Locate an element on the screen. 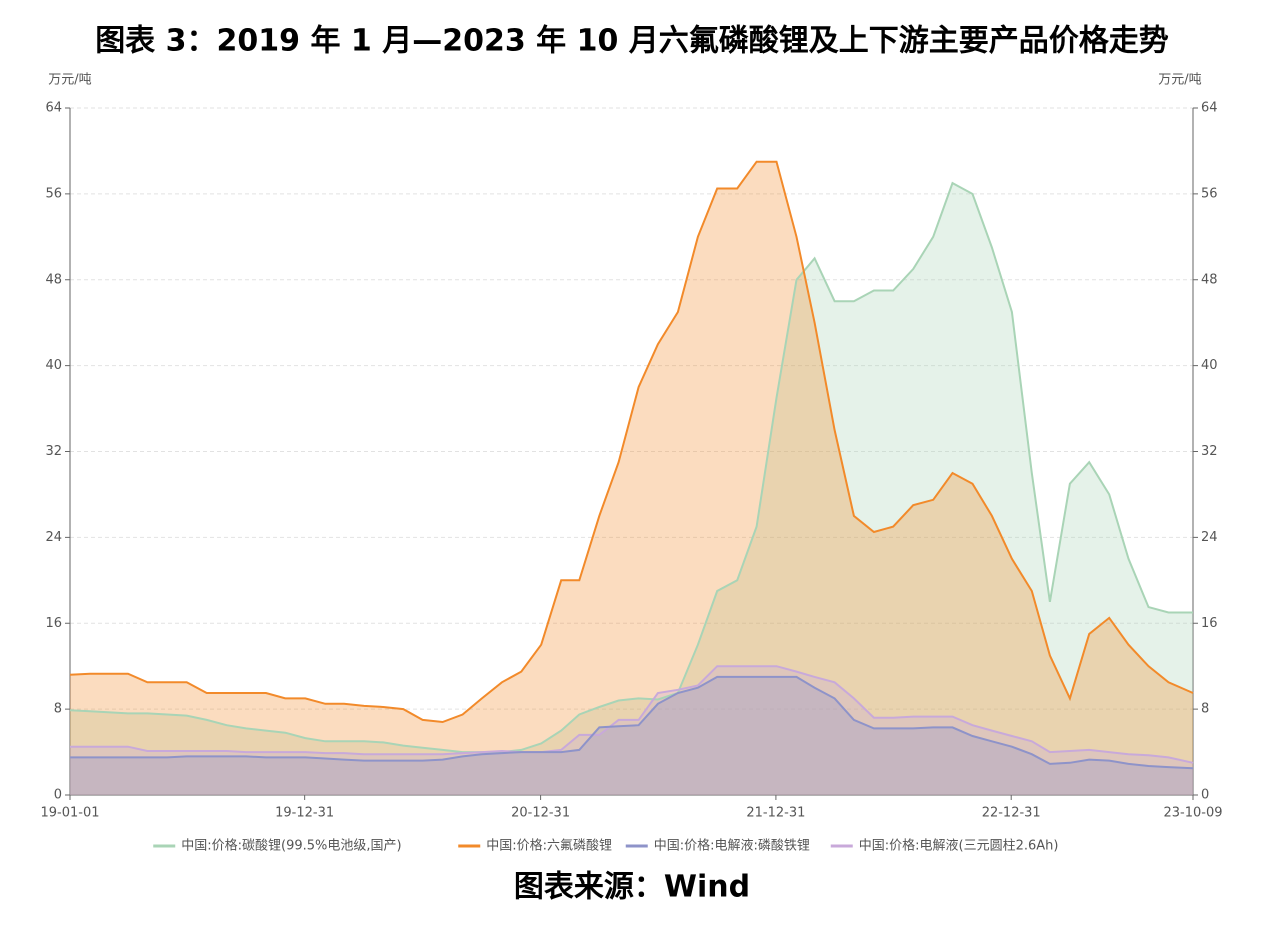 Image resolution: width=1263 pixels, height=931 pixels. legend-label: 中国:价格:碳酸锂(99.5%电池级,国产) is located at coordinates (291, 846).